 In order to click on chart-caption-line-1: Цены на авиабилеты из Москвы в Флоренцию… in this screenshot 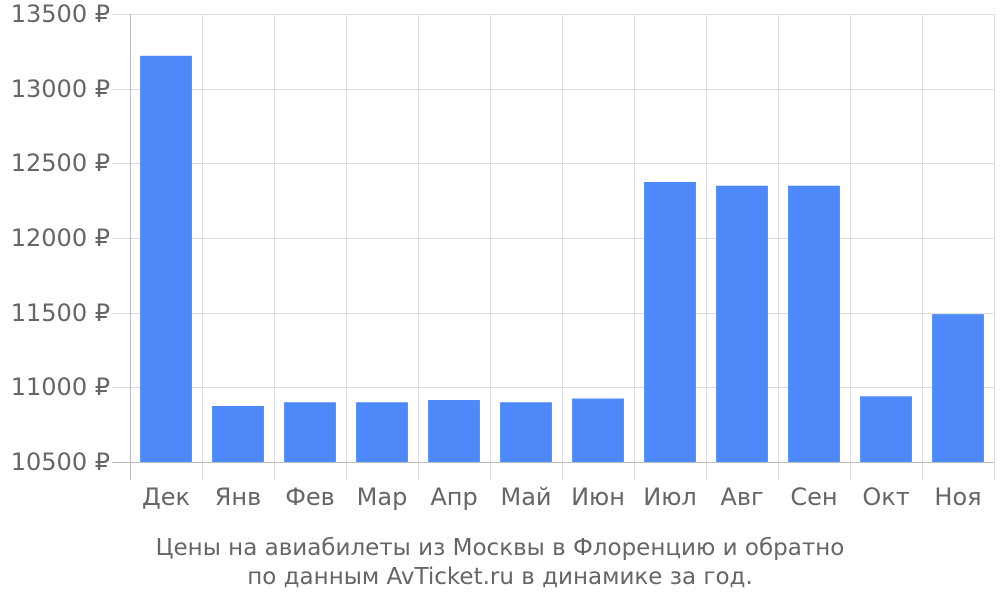, I will do `click(500, 548)`.